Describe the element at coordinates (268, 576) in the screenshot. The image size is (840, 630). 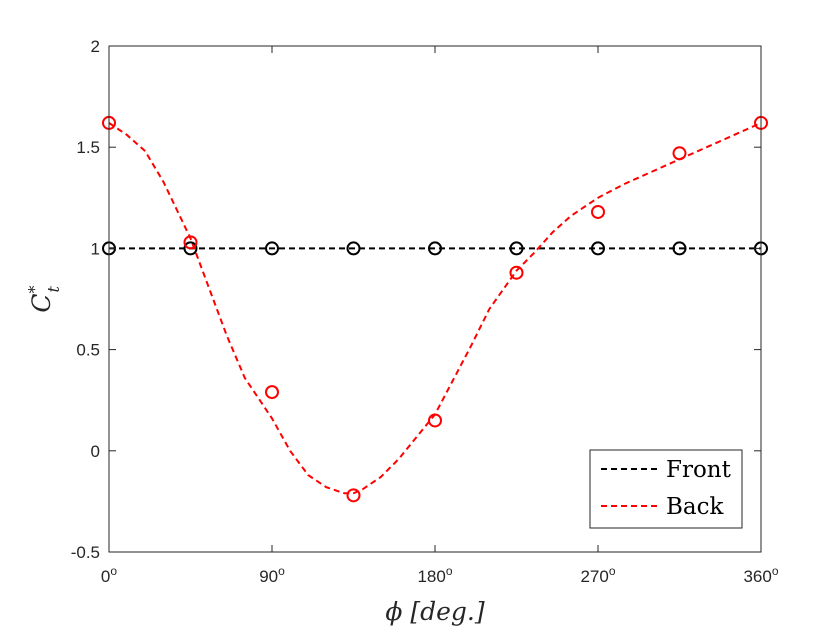
I see `x-tick-value: 90` at that location.